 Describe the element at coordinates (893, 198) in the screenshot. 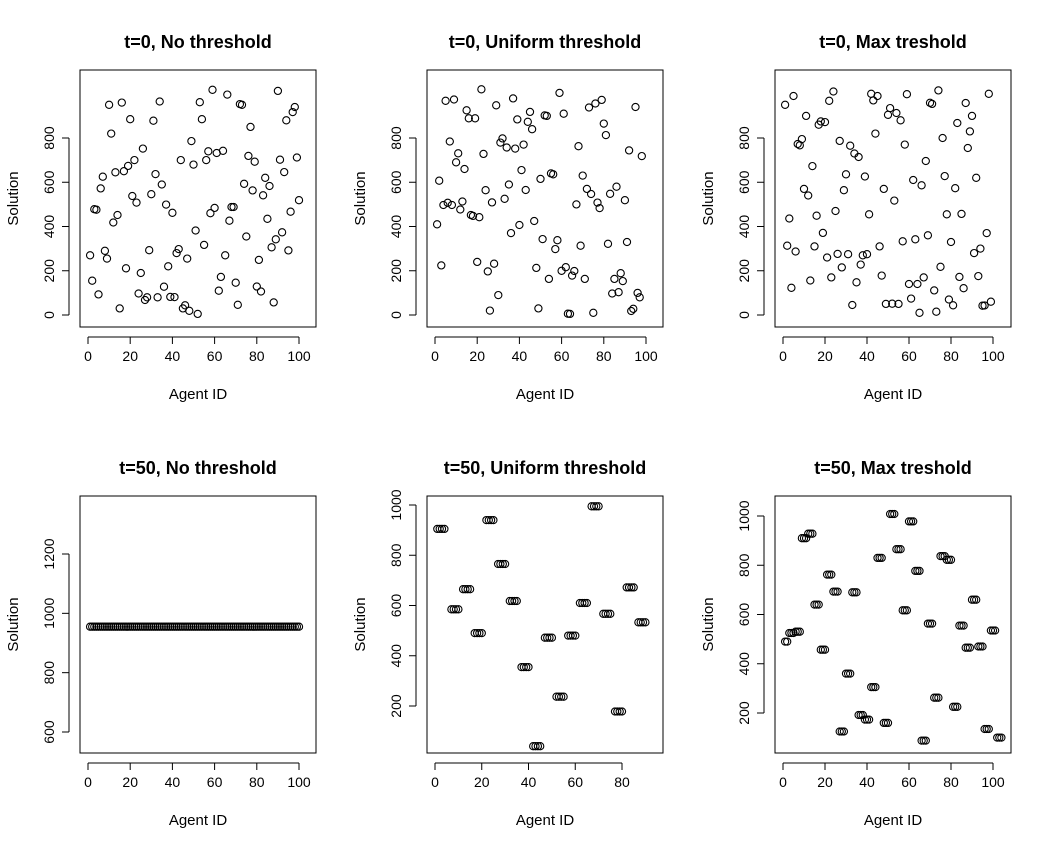

I see `plot-frame` at that location.